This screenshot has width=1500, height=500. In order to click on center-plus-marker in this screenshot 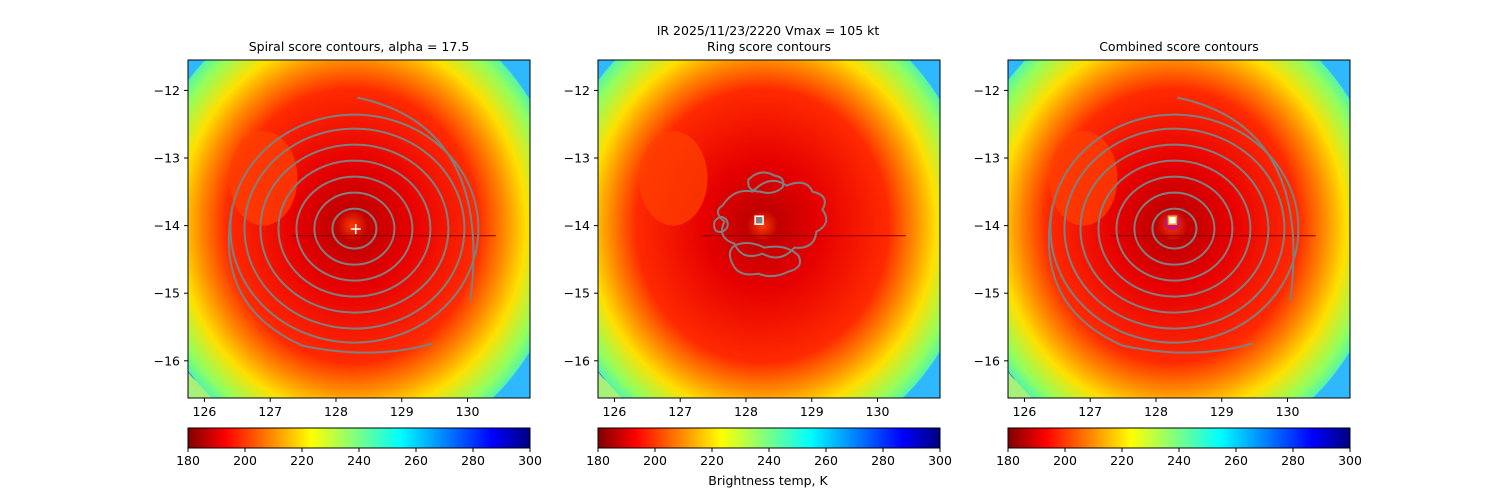, I will do `click(355, 229)`.